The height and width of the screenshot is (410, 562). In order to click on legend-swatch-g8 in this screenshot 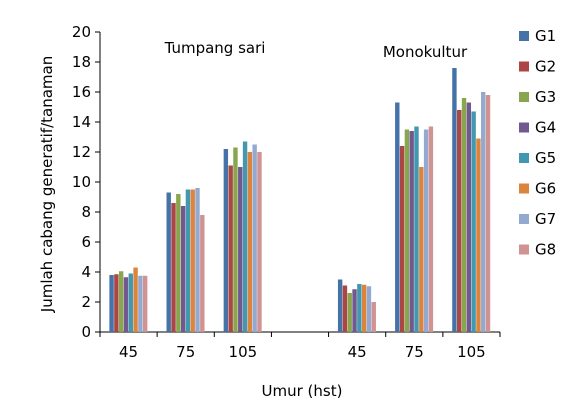, I will do `click(524, 249)`.